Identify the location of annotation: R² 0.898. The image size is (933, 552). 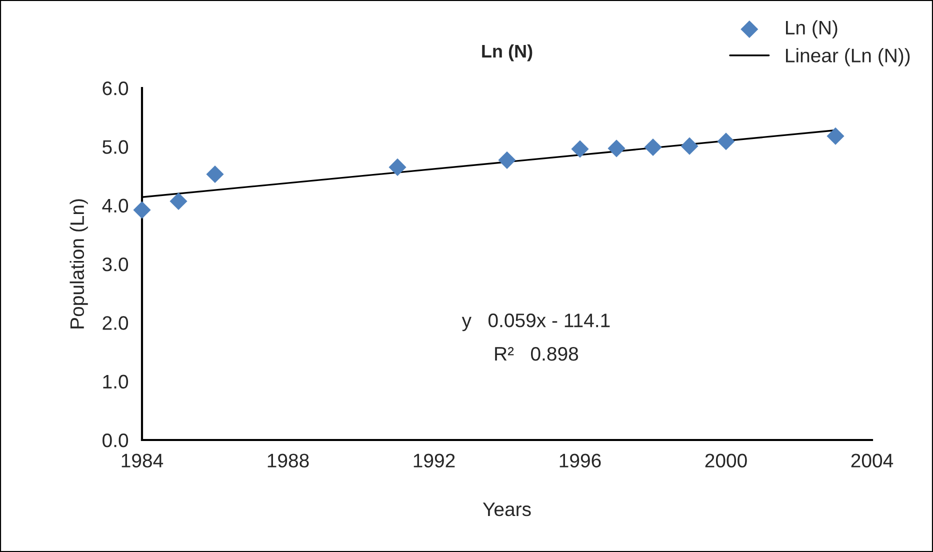
(536, 353).